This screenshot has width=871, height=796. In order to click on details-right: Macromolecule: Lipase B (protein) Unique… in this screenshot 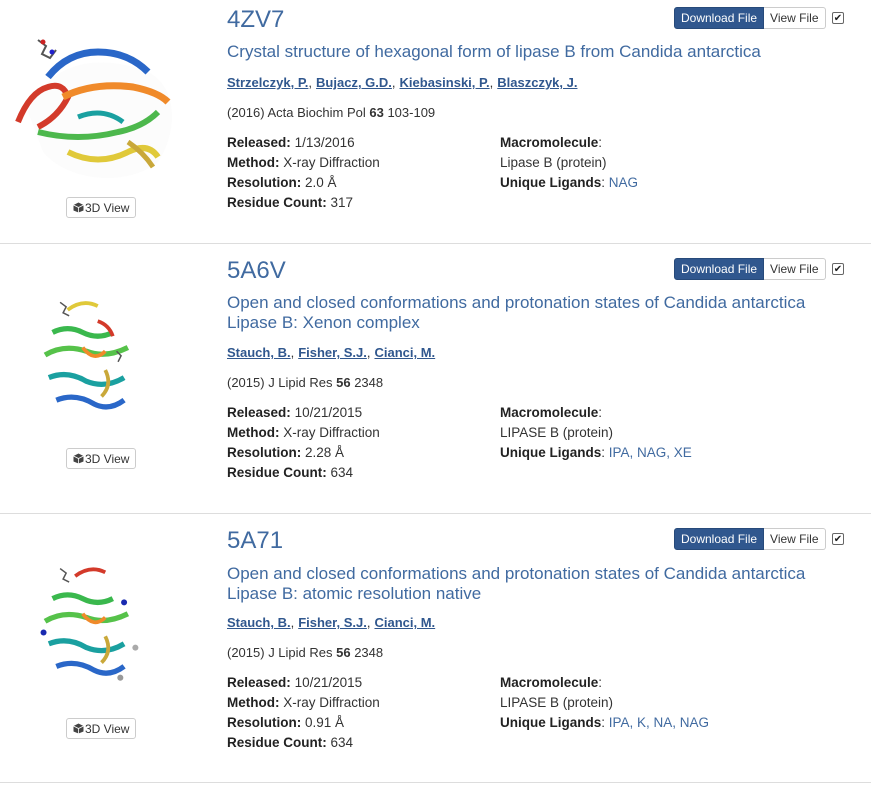, I will do `click(569, 163)`.